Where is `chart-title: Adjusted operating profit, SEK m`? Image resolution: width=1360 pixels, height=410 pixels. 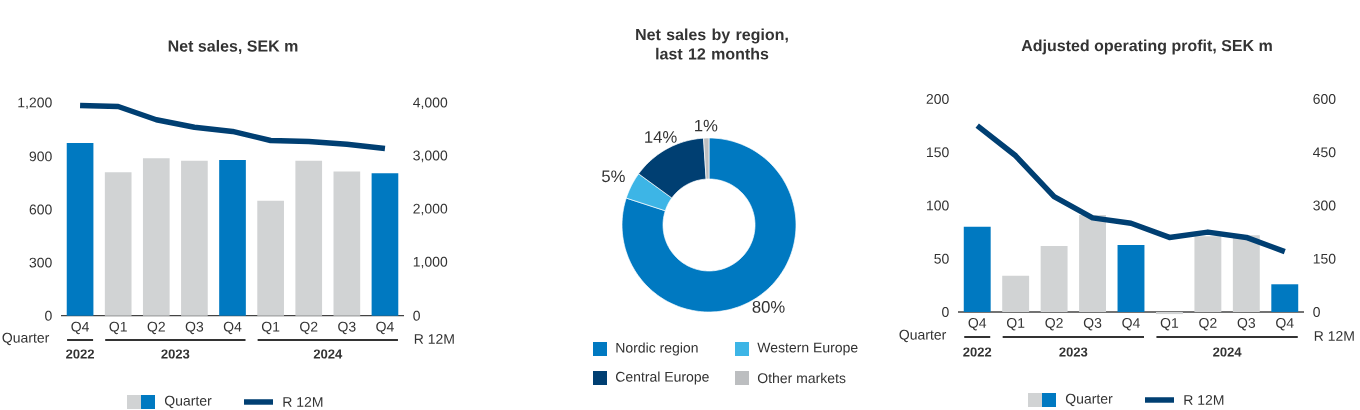
chart-title: Adjusted operating profit, SEK m is located at coordinates (1146, 47).